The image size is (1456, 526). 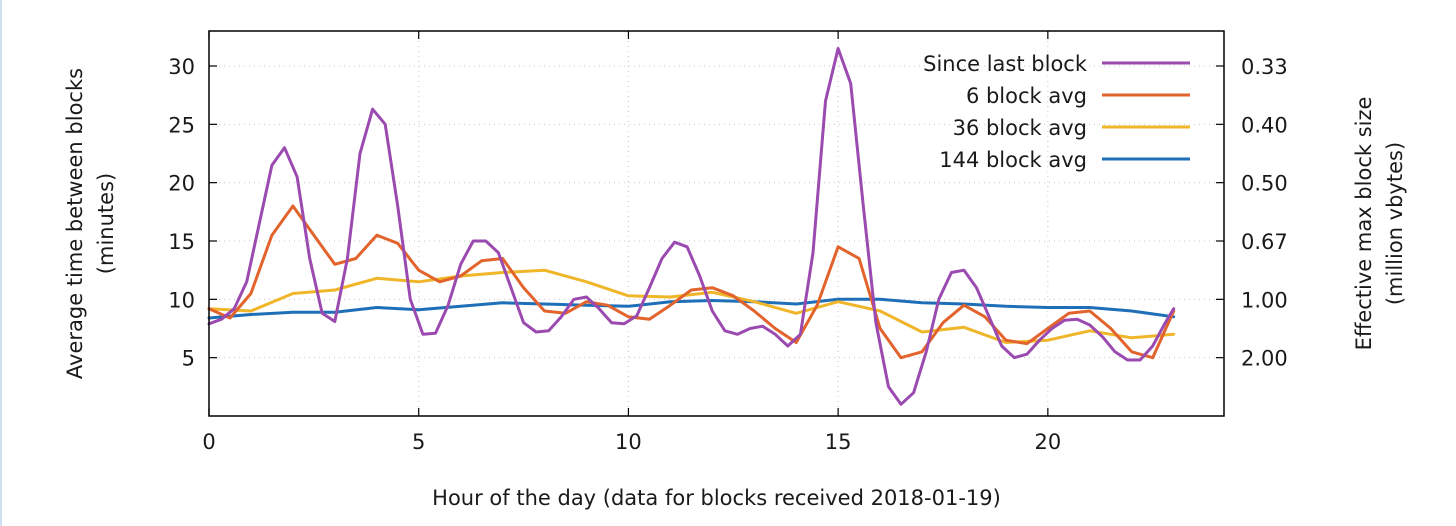 I want to click on y-tick-label: 15, so click(x=181, y=242).